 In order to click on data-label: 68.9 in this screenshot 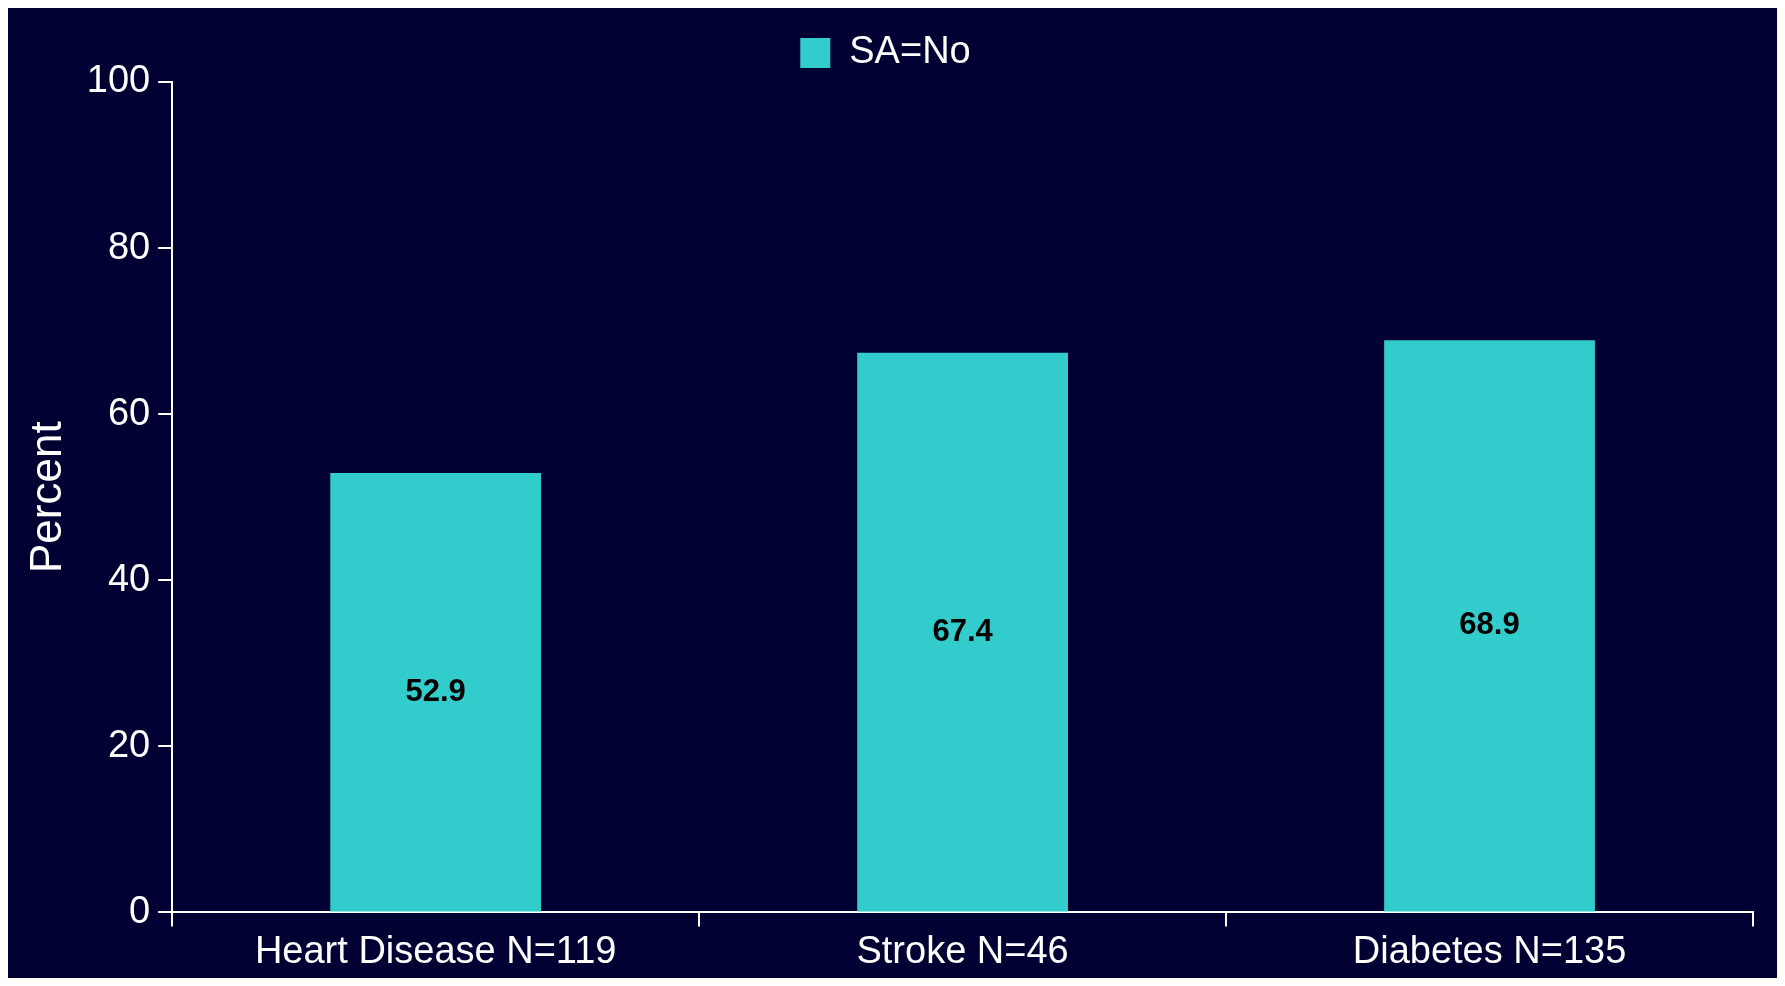, I will do `click(1489, 624)`.